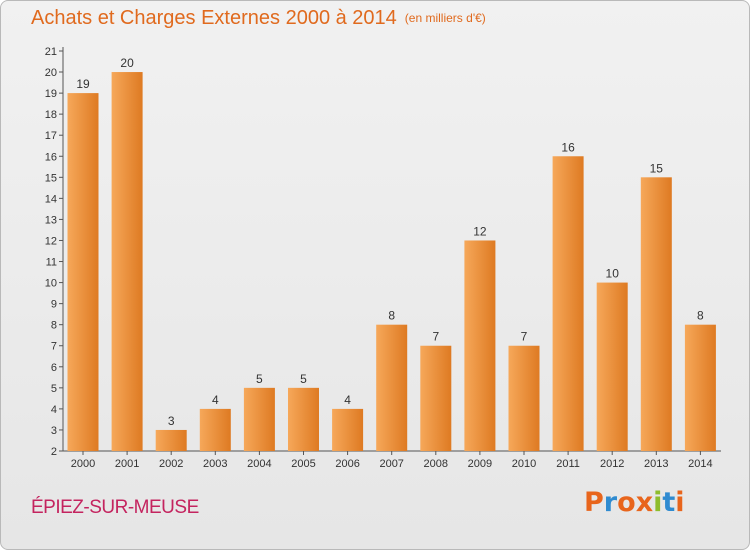 The height and width of the screenshot is (550, 750). I want to click on x-tick-label: 2006, so click(347, 464).